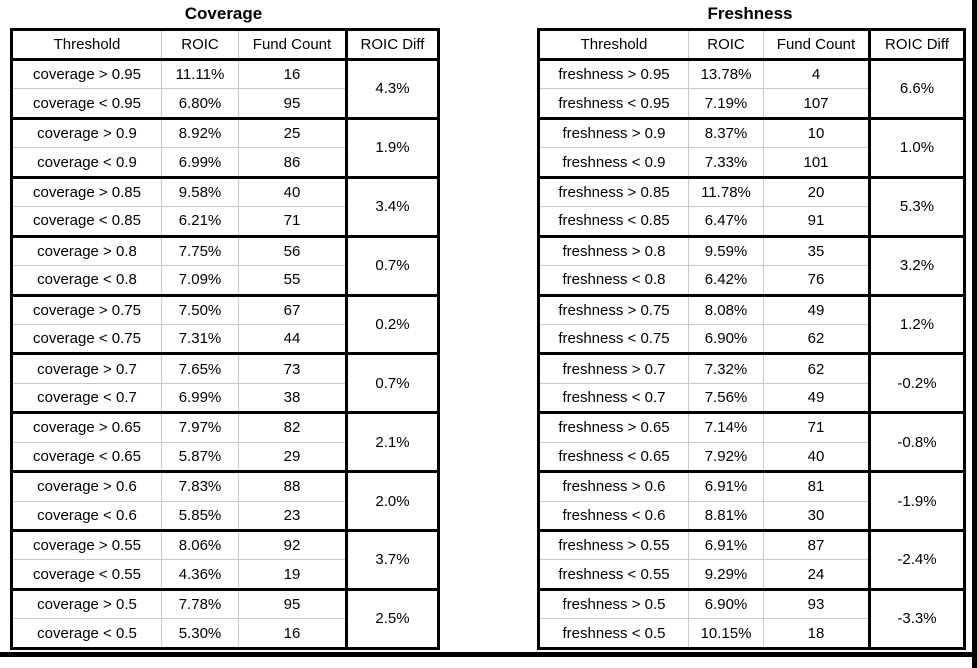 This screenshot has width=977, height=668. What do you see at coordinates (726, 397) in the screenshot?
I see `roic-cell: 7.56%` at bounding box center [726, 397].